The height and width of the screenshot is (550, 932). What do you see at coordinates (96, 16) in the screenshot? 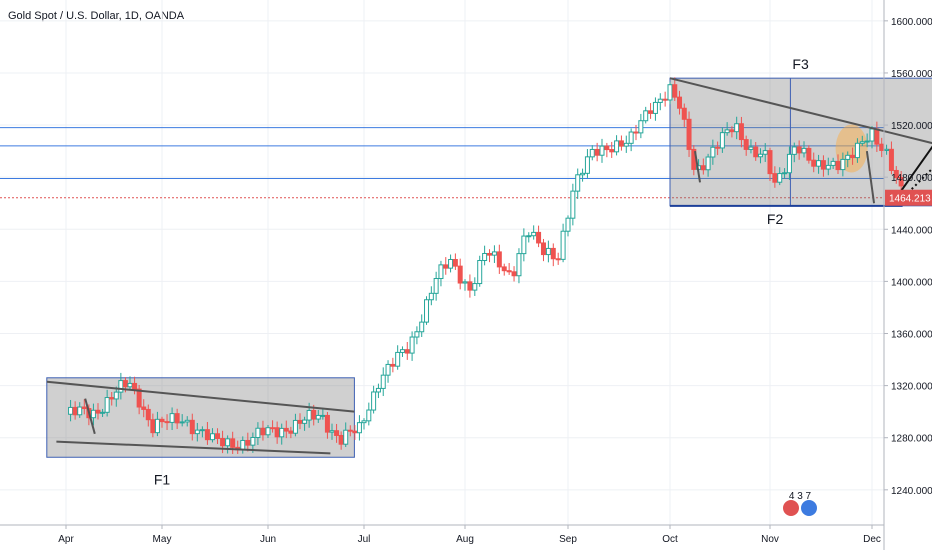
I see `chart-title: Gold Spot / U.S. Dollar, 1D, OANDA` at bounding box center [96, 16].